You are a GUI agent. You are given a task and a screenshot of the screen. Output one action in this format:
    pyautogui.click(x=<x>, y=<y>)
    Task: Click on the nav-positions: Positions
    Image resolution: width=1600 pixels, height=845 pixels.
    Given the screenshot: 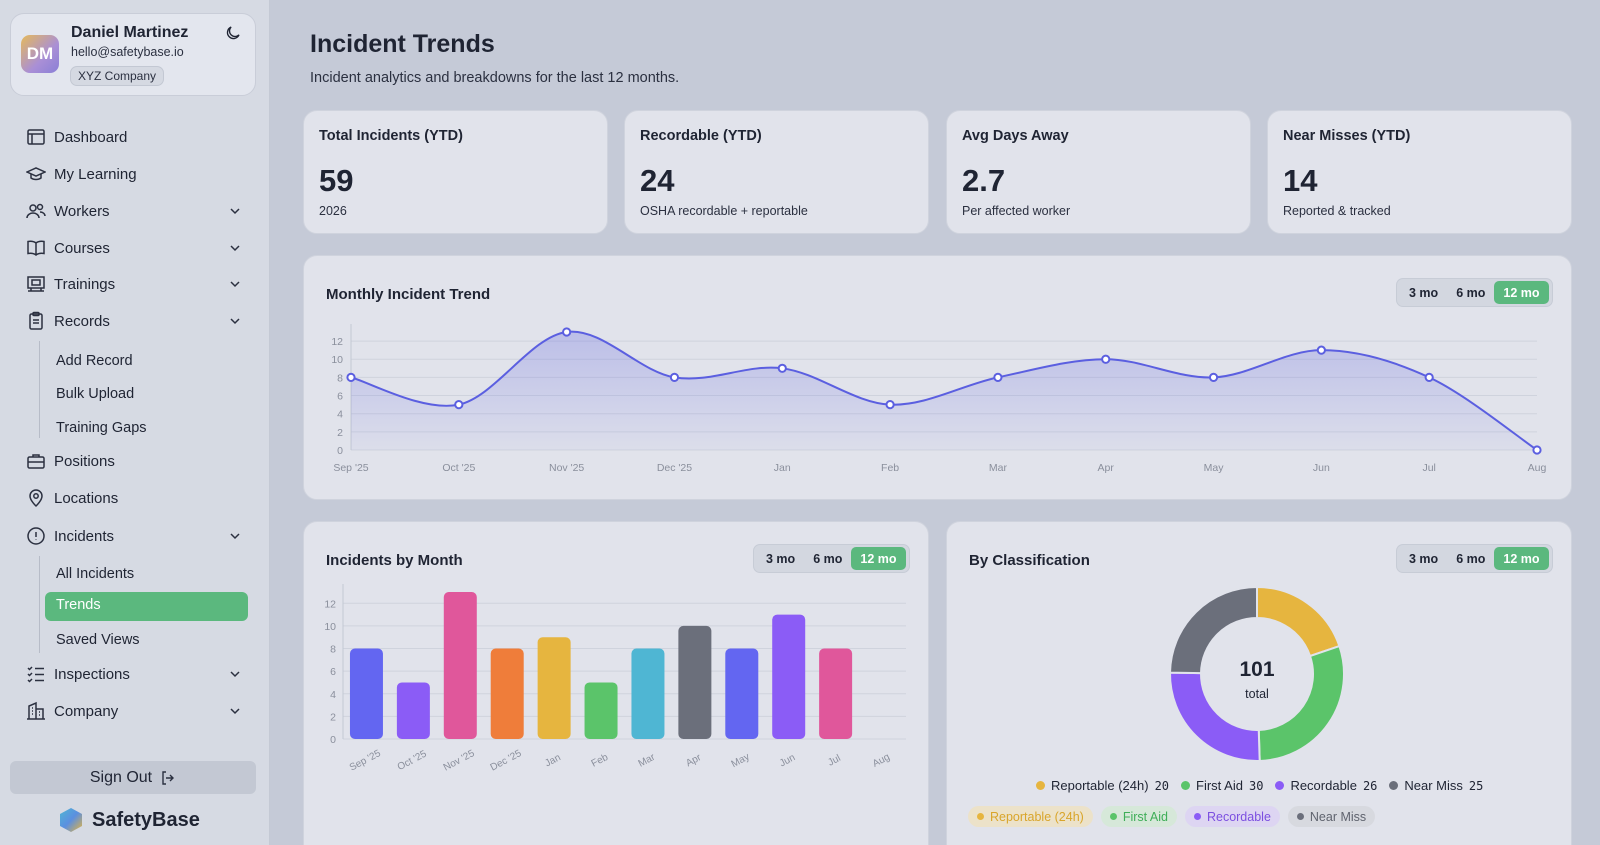 What is the action you would take?
    pyautogui.click(x=70, y=461)
    